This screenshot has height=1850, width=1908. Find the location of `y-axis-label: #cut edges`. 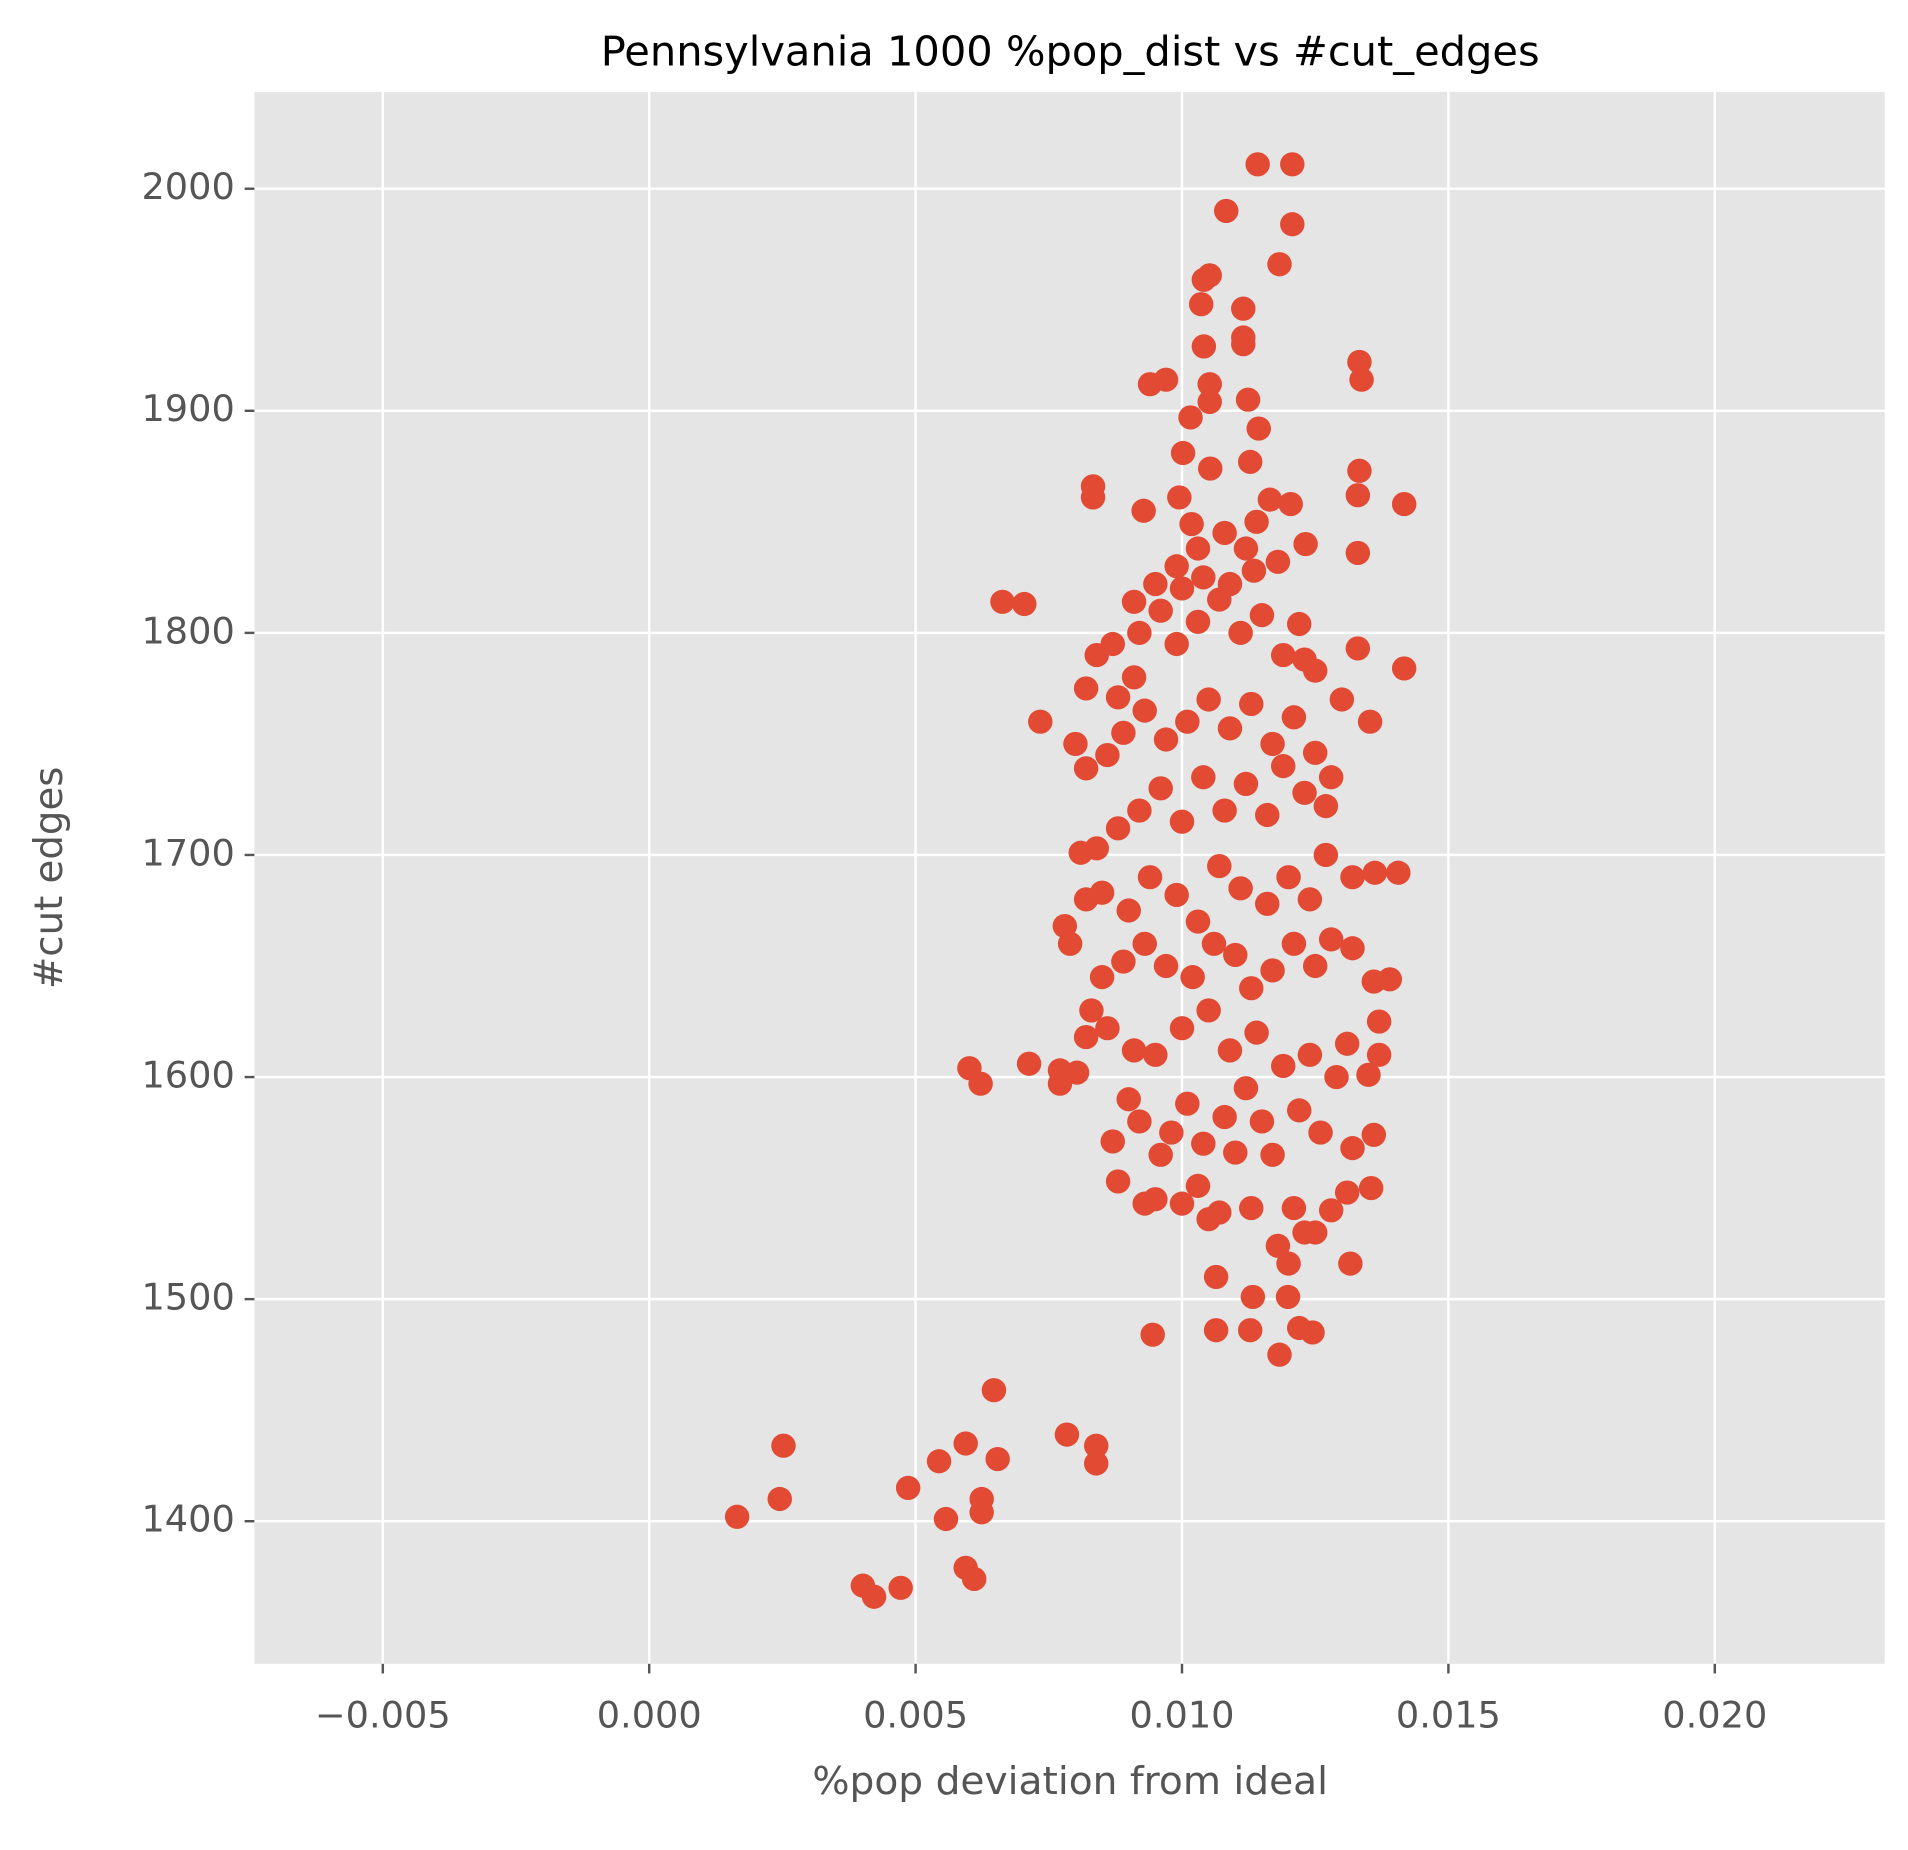

y-axis-label: #cut edges is located at coordinates (49, 878).